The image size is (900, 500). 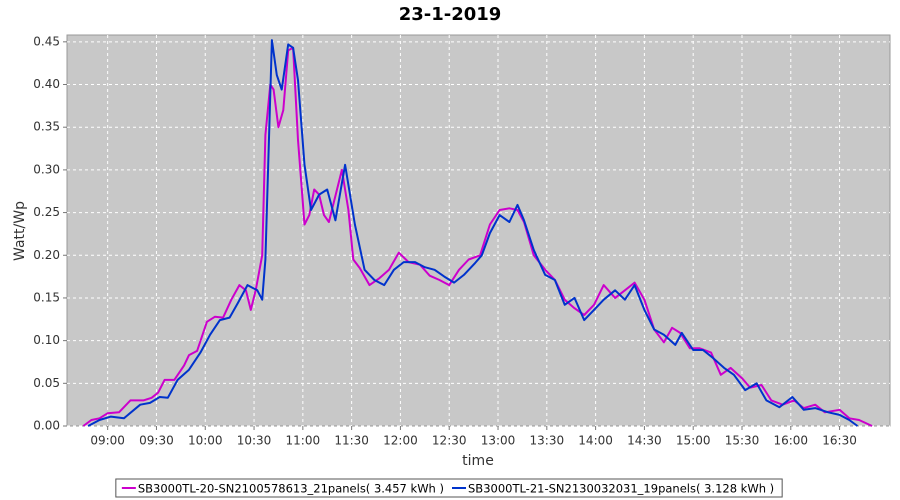 What do you see at coordinates (742, 441) in the screenshot?
I see `x-tick-label: 15:30` at bounding box center [742, 441].